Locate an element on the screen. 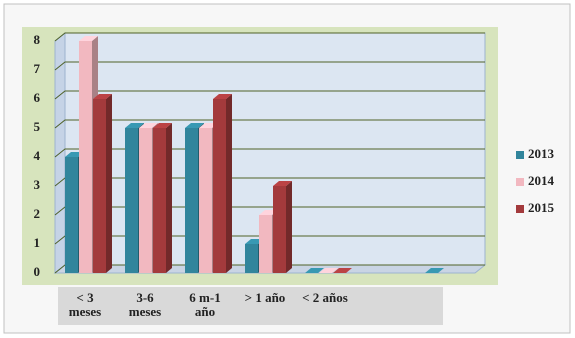  x-tick-label: 6 m-1 año is located at coordinates (205, 304).